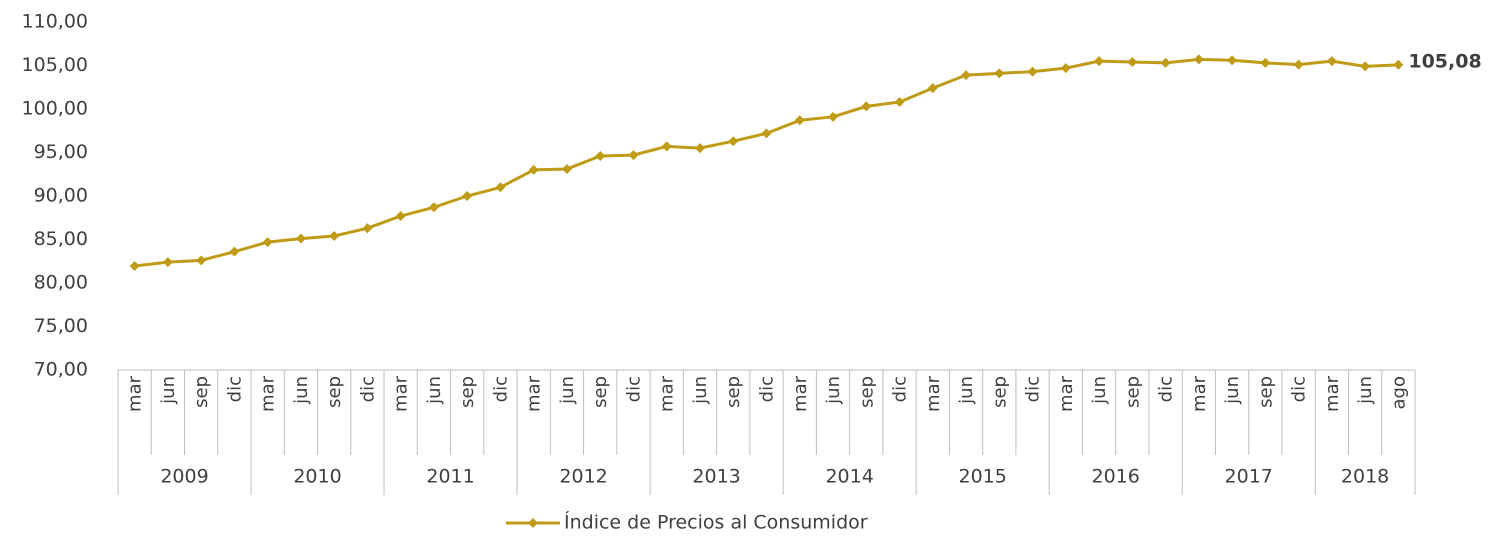  Describe the element at coordinates (55, 65) in the screenshot. I see `y-tick-label: 105,00` at that location.